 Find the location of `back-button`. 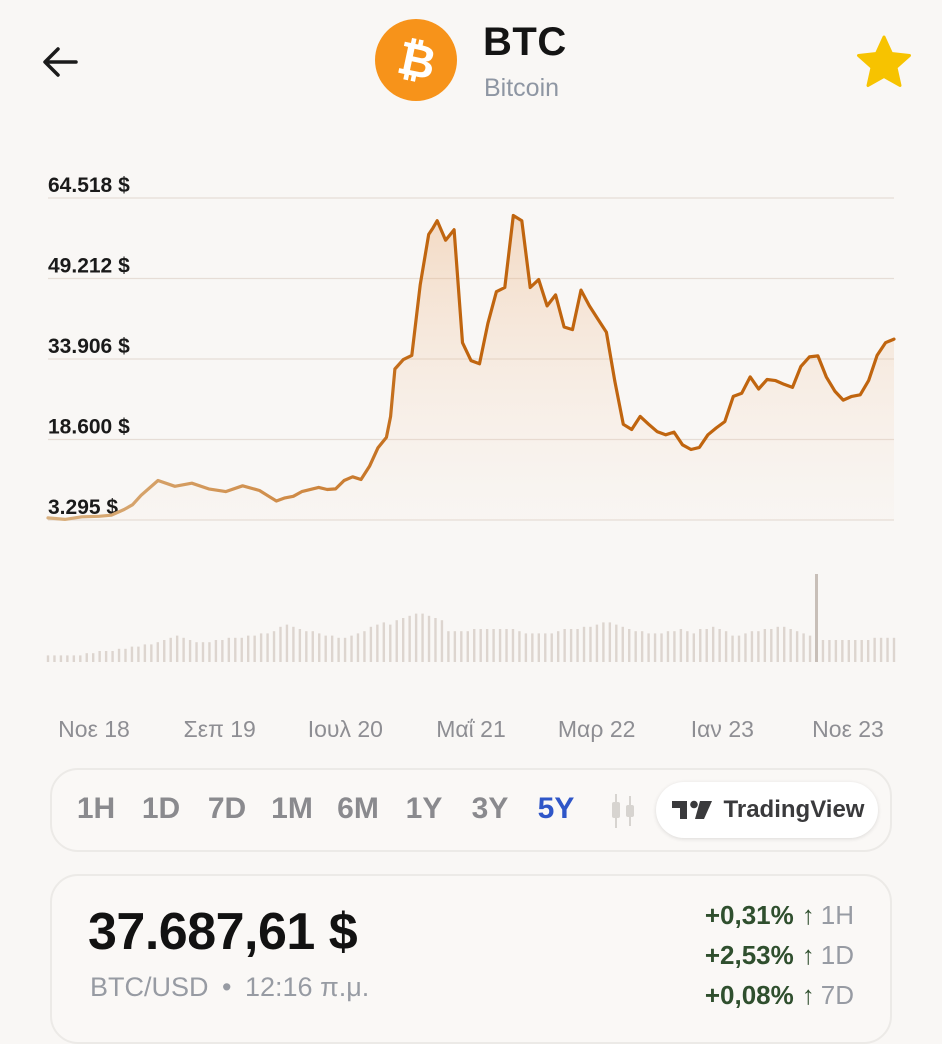

back-button is located at coordinates (60, 62).